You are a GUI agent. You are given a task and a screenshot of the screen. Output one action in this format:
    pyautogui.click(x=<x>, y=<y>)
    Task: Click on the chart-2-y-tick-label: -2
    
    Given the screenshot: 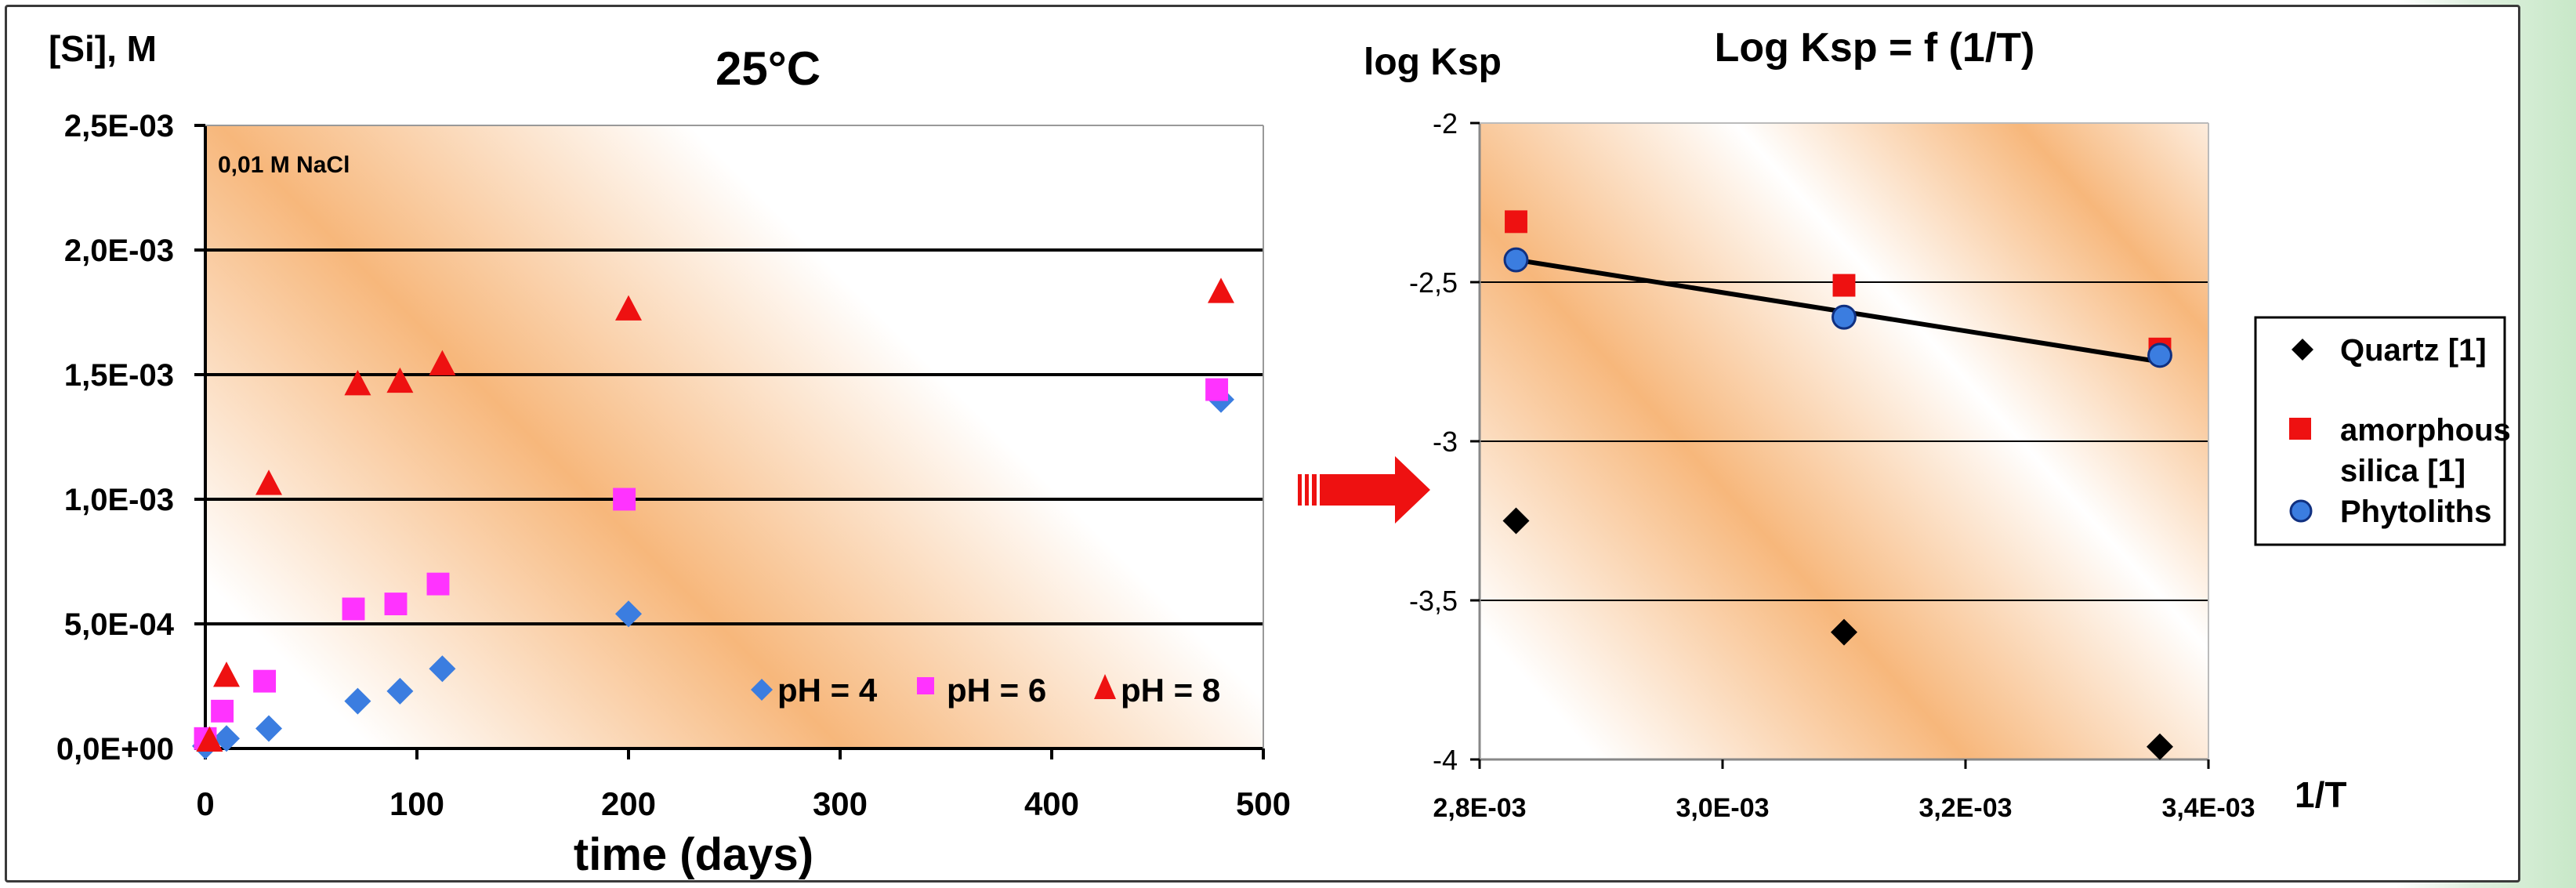 What is the action you would take?
    pyautogui.click(x=1445, y=123)
    